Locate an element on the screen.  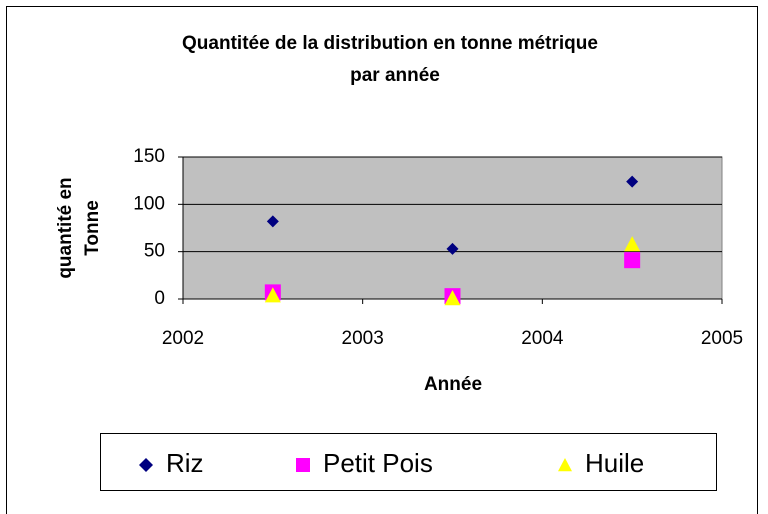
y-axis-label: quantité en is located at coordinates (65, 227).